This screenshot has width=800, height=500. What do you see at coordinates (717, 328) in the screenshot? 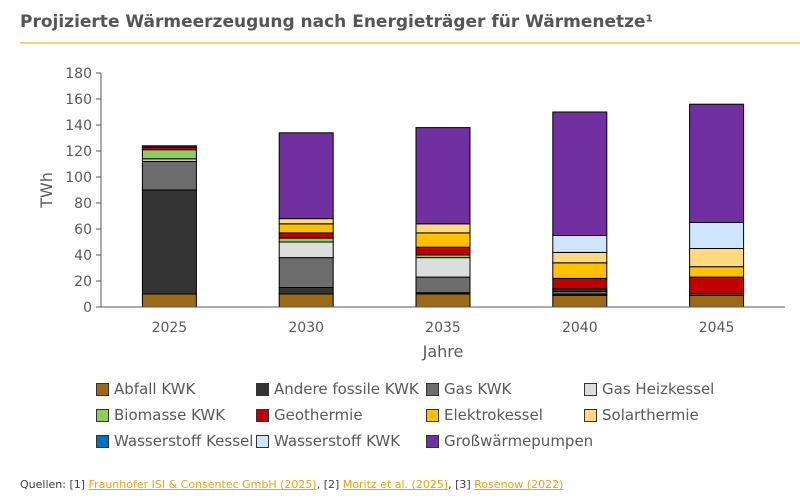
I see `x-tick-label: 2045` at bounding box center [717, 328].